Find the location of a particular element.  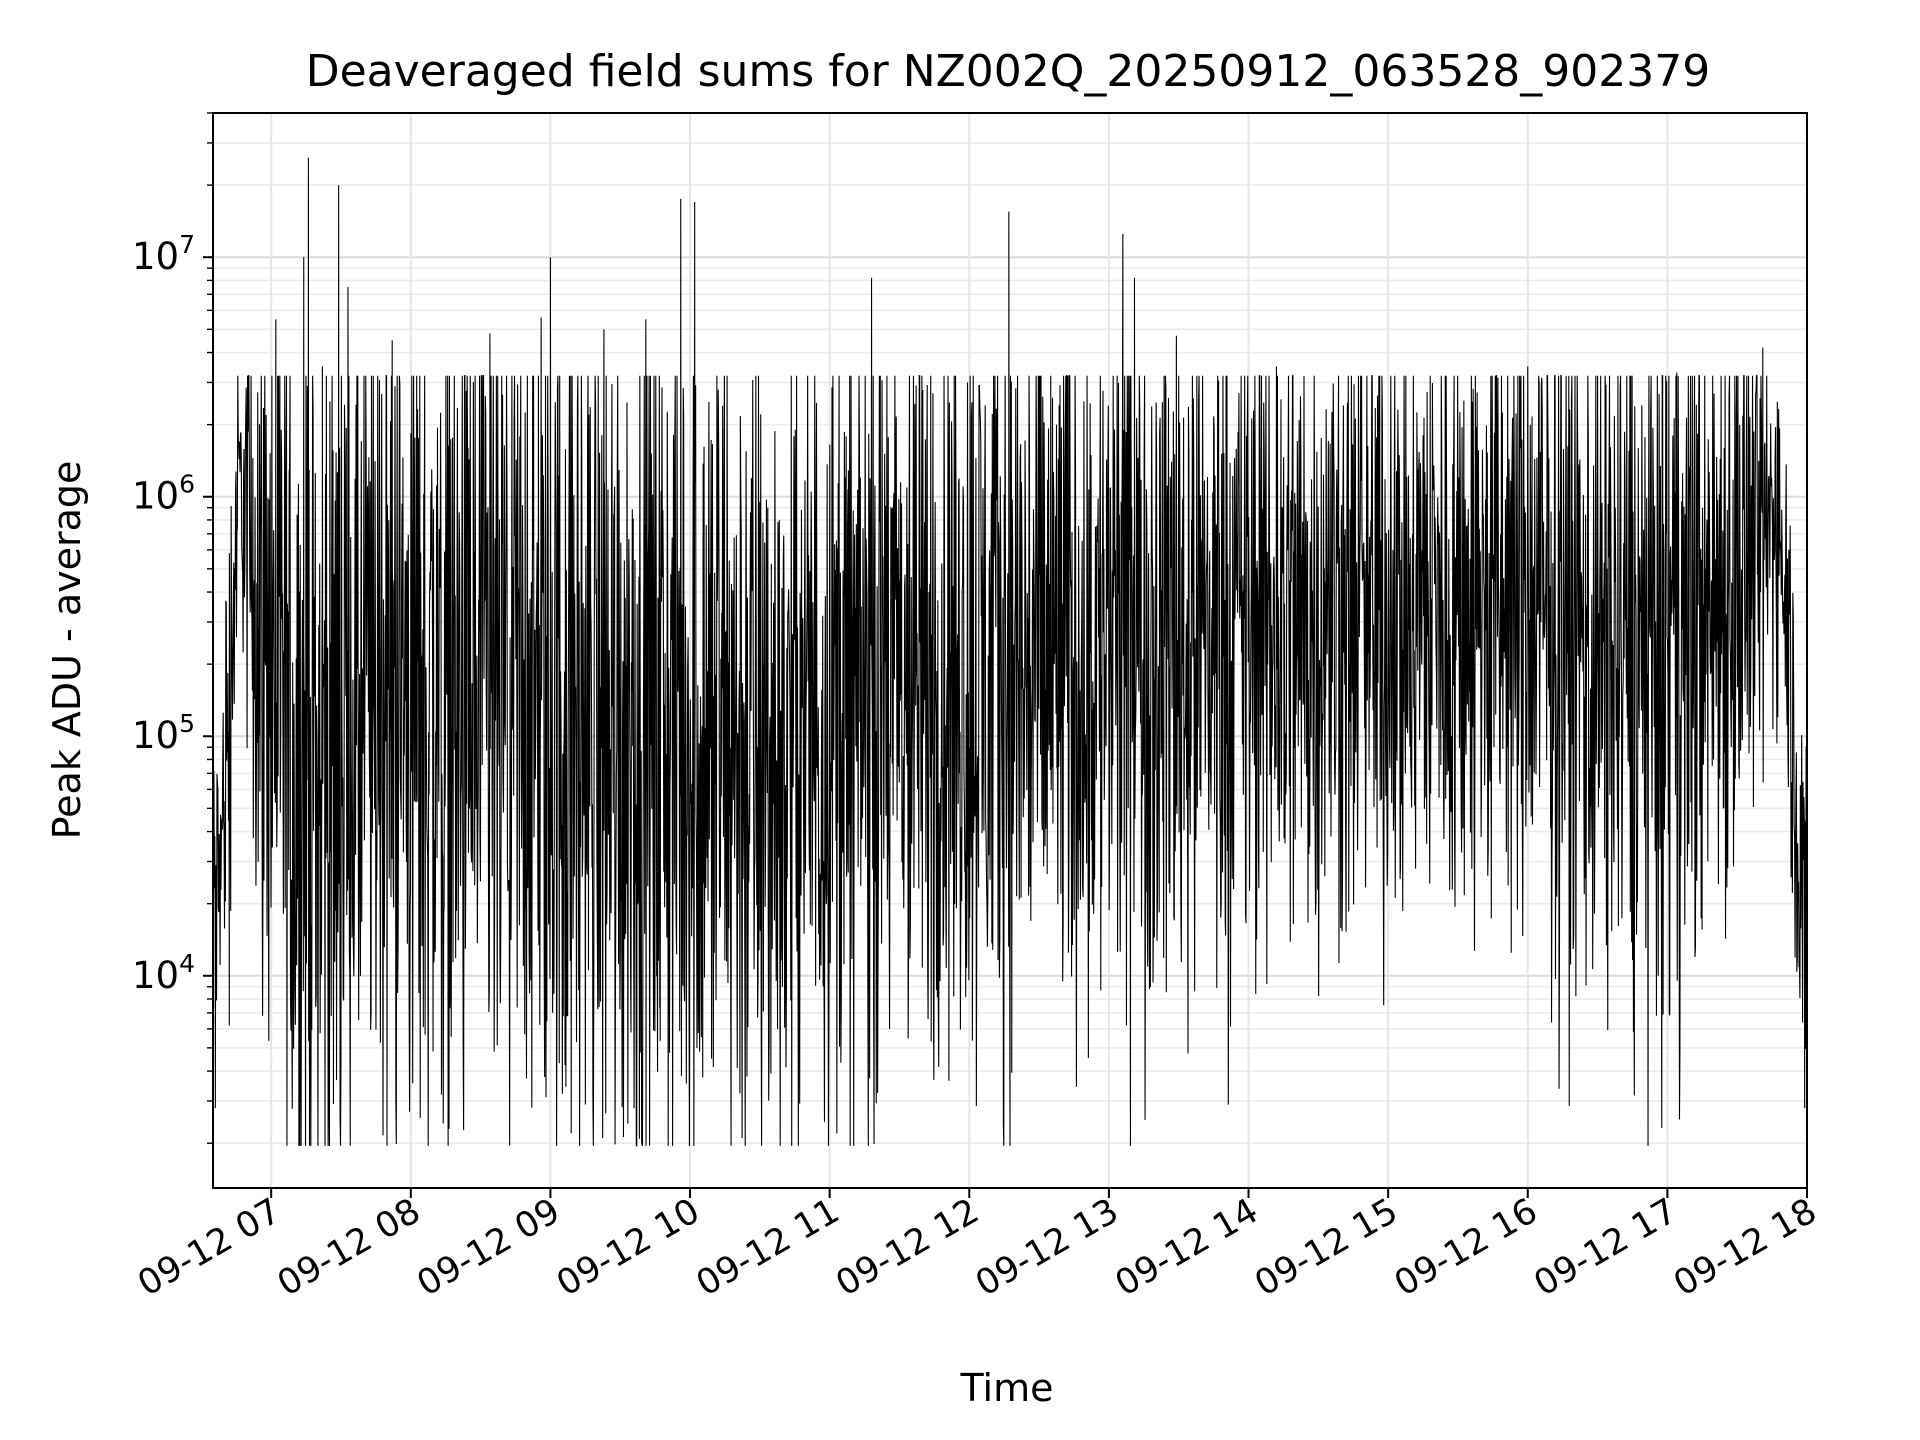

y-tick-label: 10⁴ is located at coordinates (163, 973).